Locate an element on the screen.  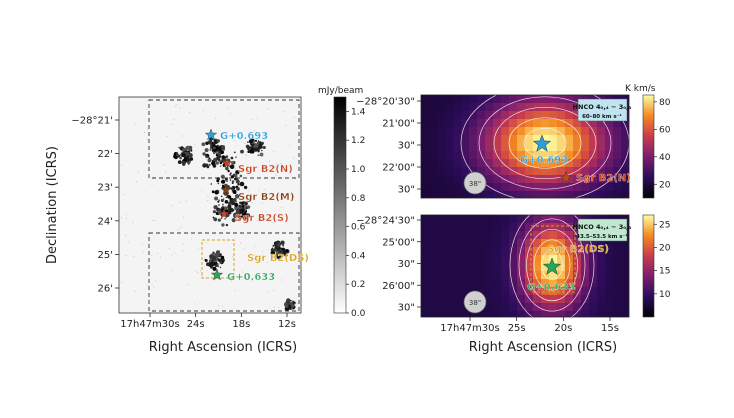
left-cbtick-label: 0.8 is located at coordinates (358, 199).